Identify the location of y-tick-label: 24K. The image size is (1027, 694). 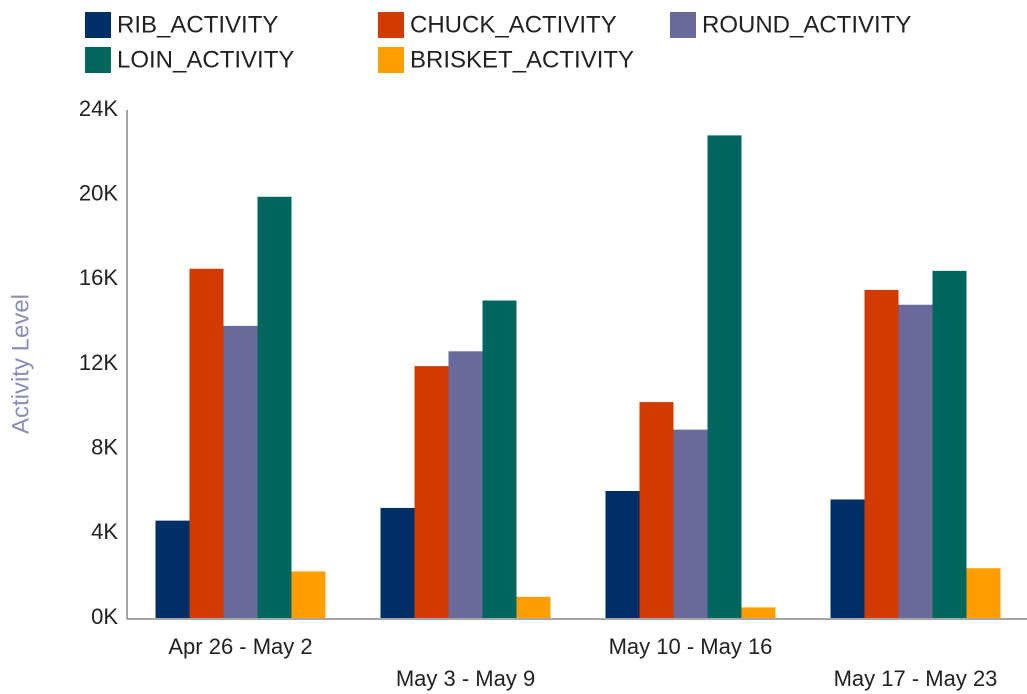
(98, 108).